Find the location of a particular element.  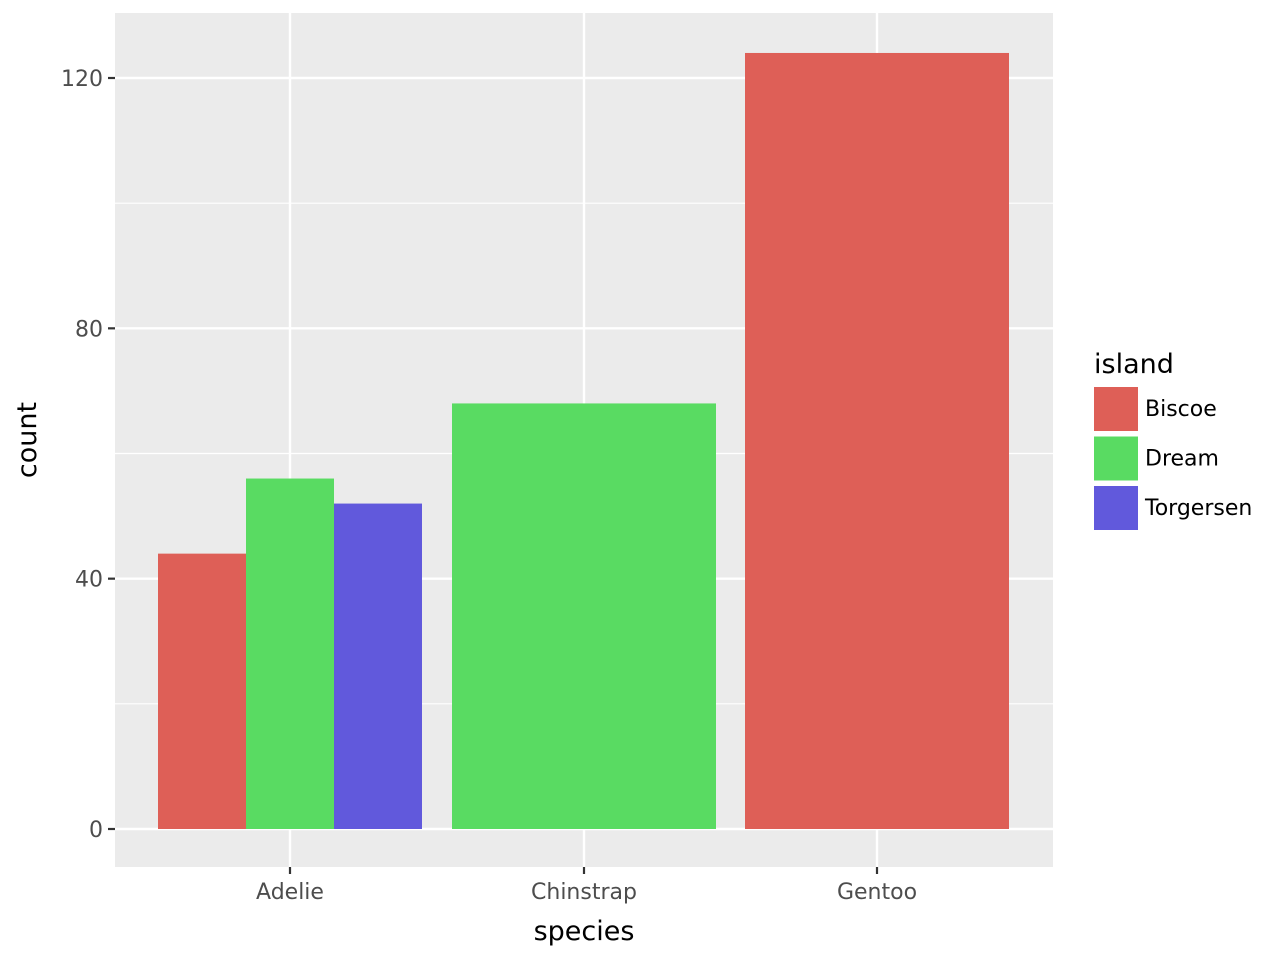

legend-label-dream: Dream is located at coordinates (1182, 459).